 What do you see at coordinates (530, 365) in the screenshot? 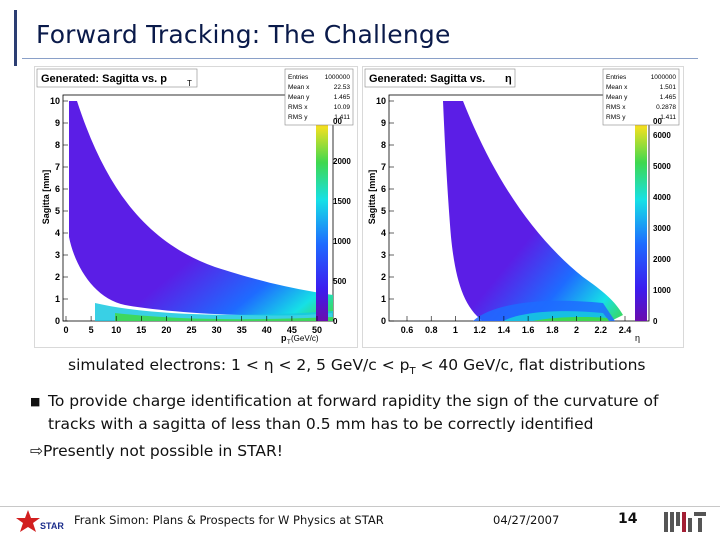
I see `caption-text-3: < 40 GeV/c, flat distributions` at bounding box center [530, 365].